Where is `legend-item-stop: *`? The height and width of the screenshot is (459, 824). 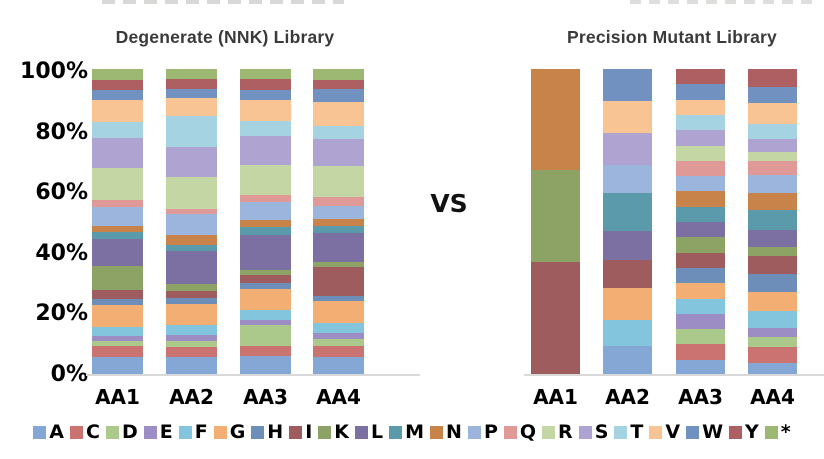 legend-item-stop: * is located at coordinates (777, 432).